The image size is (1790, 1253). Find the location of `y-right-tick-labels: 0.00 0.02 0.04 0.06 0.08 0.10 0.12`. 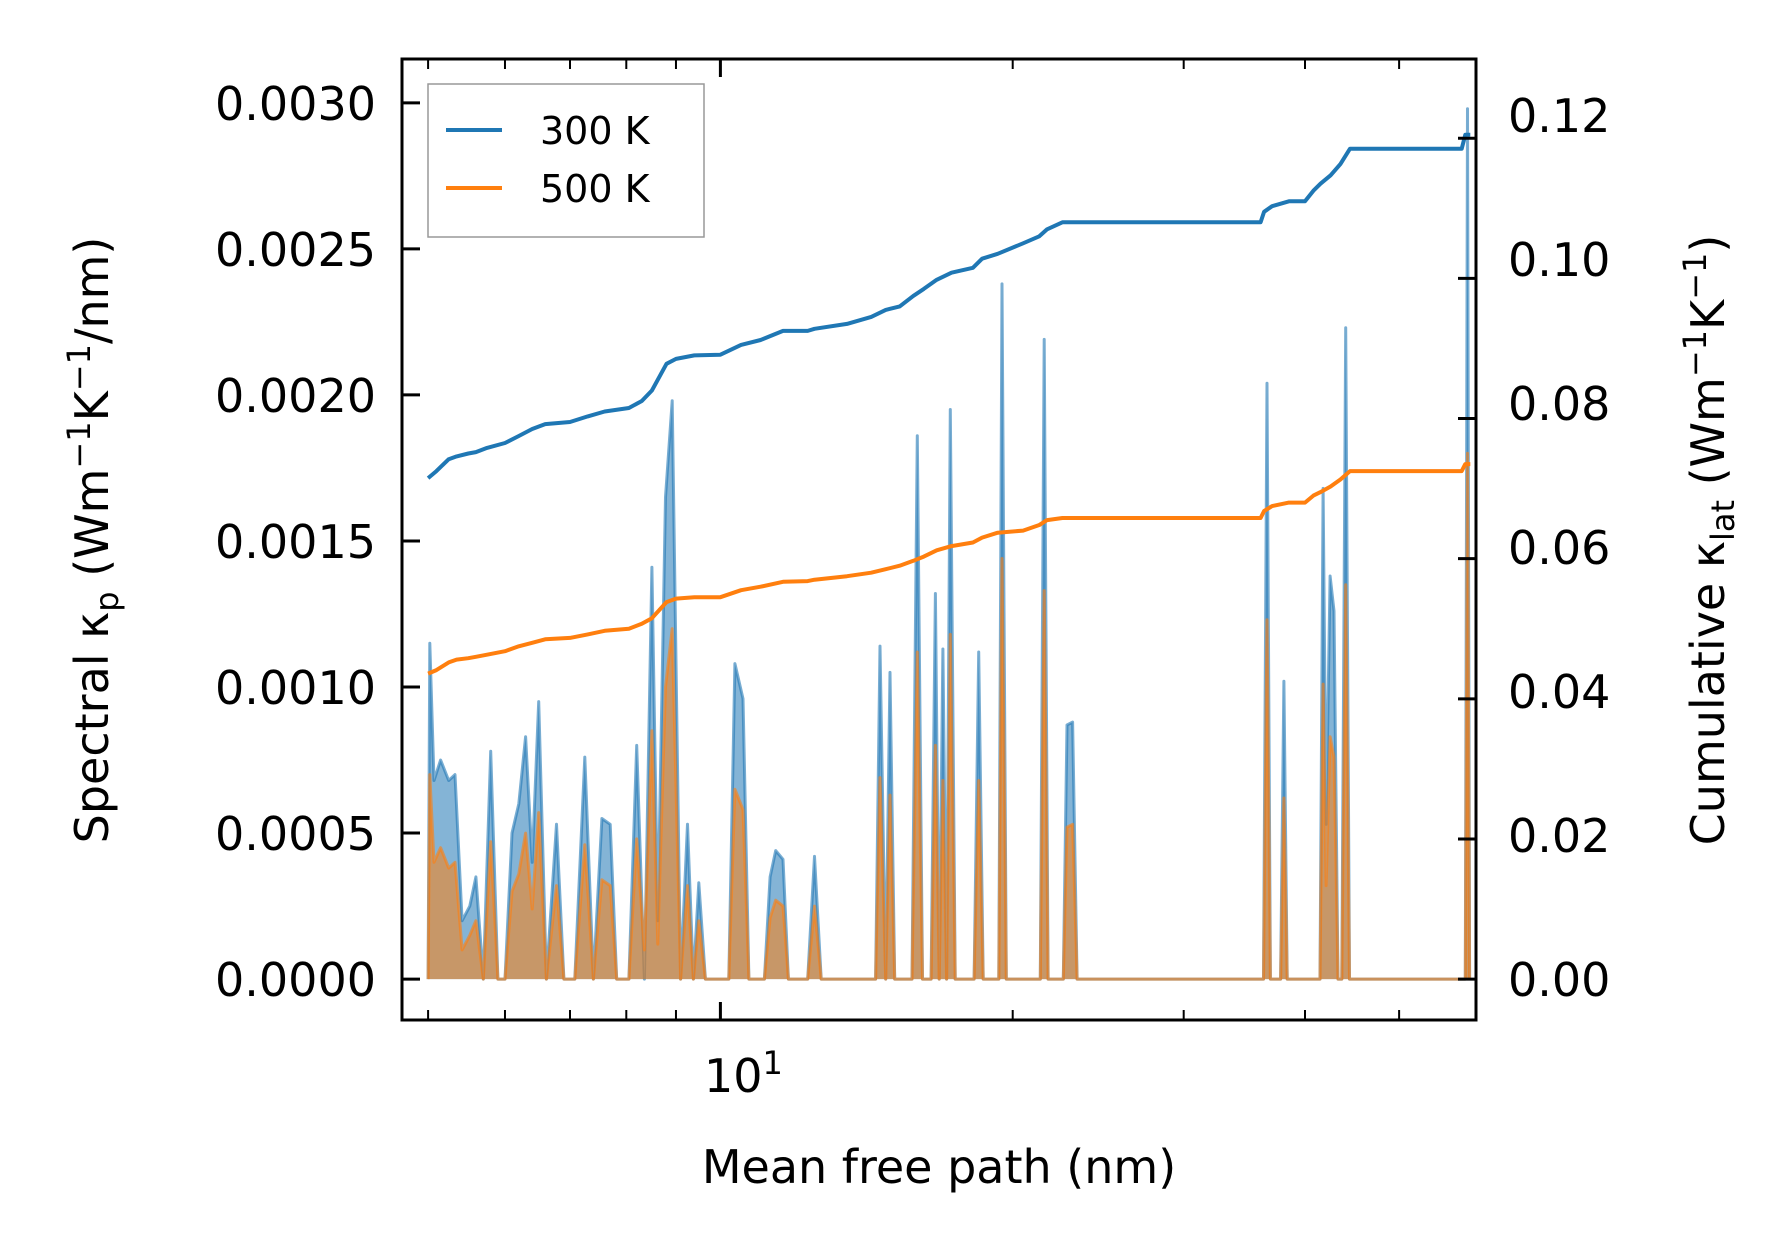

y-right-tick-labels: 0.00 0.02 0.04 0.06 0.08 0.10 0.12 is located at coordinates (1559, 548).